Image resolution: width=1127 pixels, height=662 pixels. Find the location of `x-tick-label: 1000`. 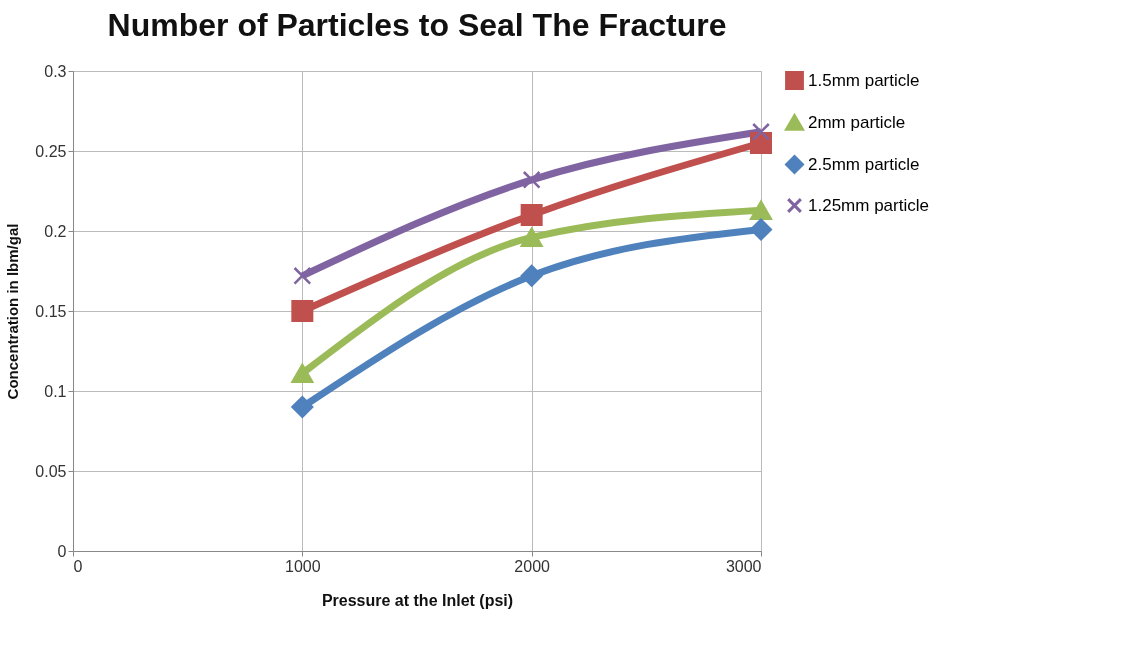

x-tick-label: 1000 is located at coordinates (303, 566).